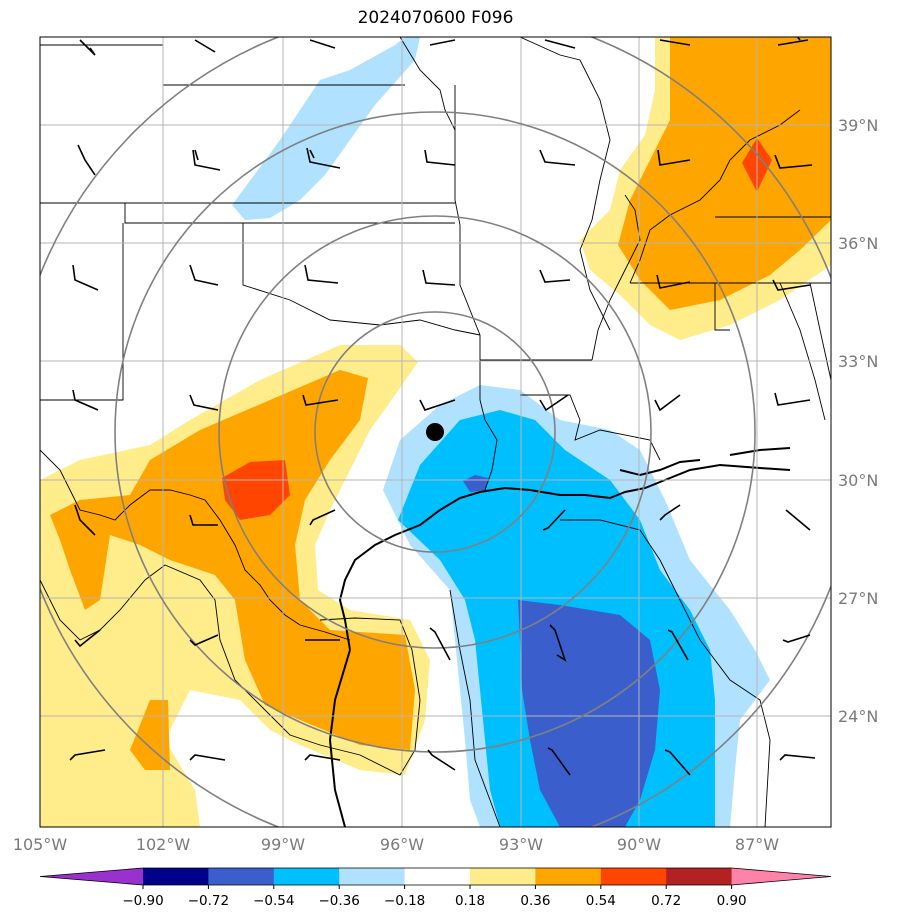  What do you see at coordinates (91, 876) in the screenshot?
I see `colorbar-extend-low` at bounding box center [91, 876].